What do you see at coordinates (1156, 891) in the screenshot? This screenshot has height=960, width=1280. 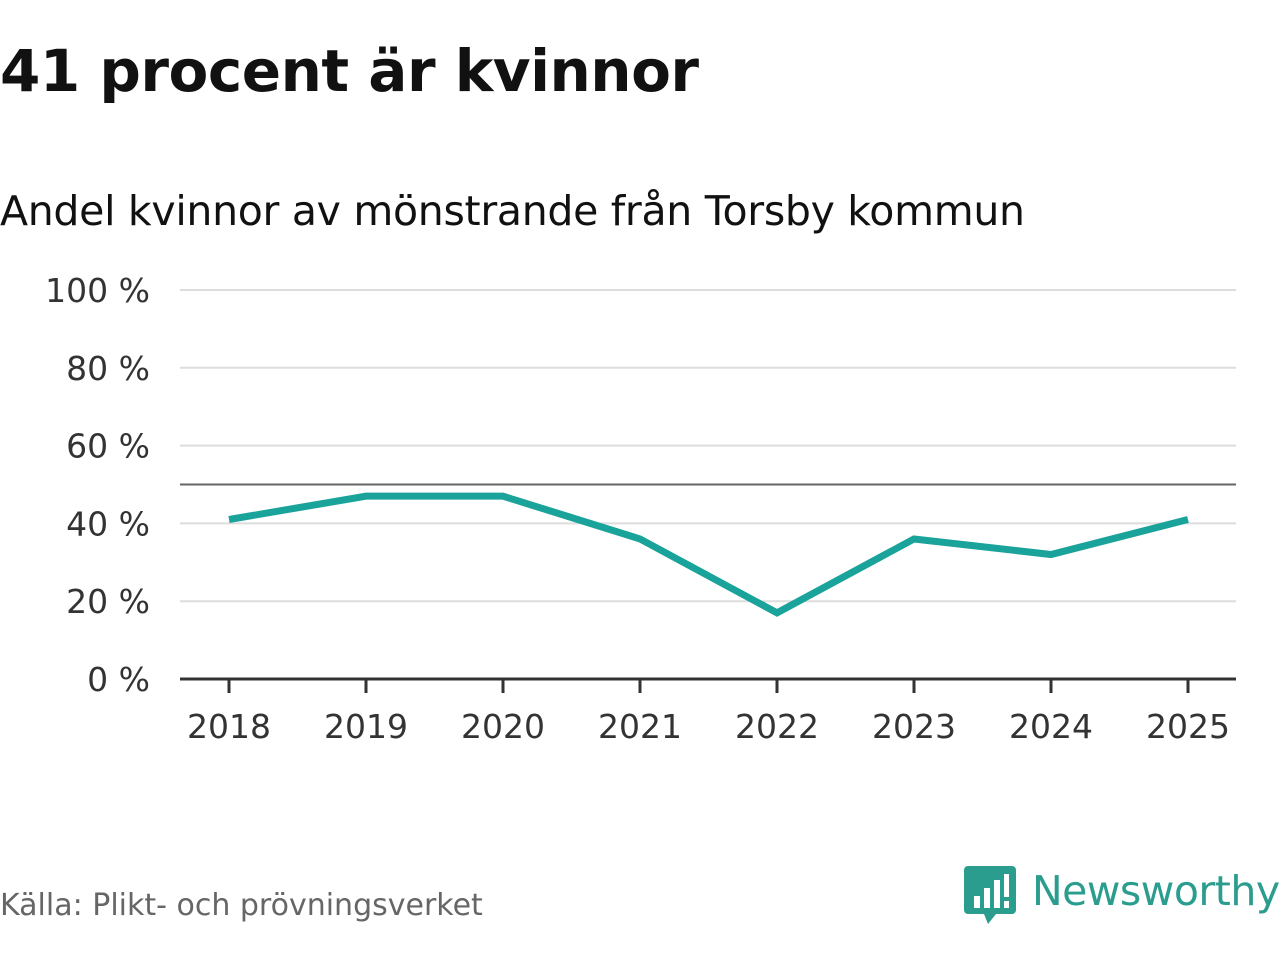 I see `brand-name: Newsworthy` at bounding box center [1156, 891].